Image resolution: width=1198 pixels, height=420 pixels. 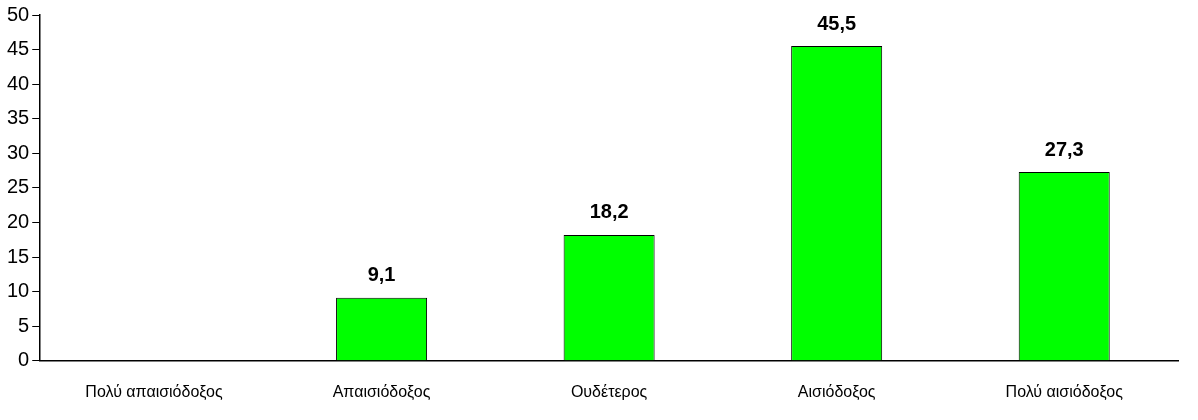 What do you see at coordinates (1064, 391) in the screenshot?
I see `x-tick-label: Πολύ αισιόδοξος` at bounding box center [1064, 391].